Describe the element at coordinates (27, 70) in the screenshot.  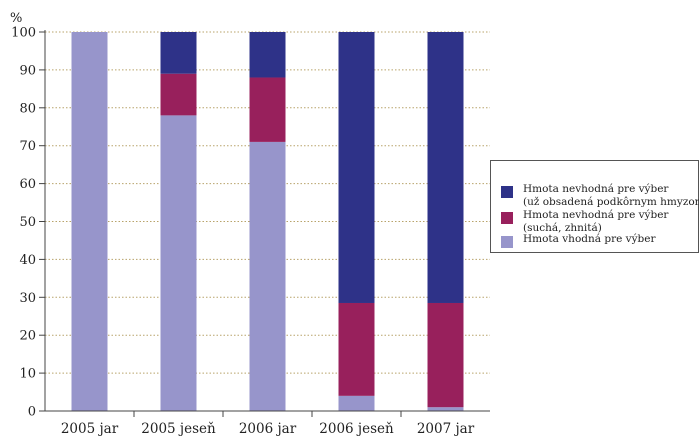
I see `y-tick-label-90: 90` at that location.